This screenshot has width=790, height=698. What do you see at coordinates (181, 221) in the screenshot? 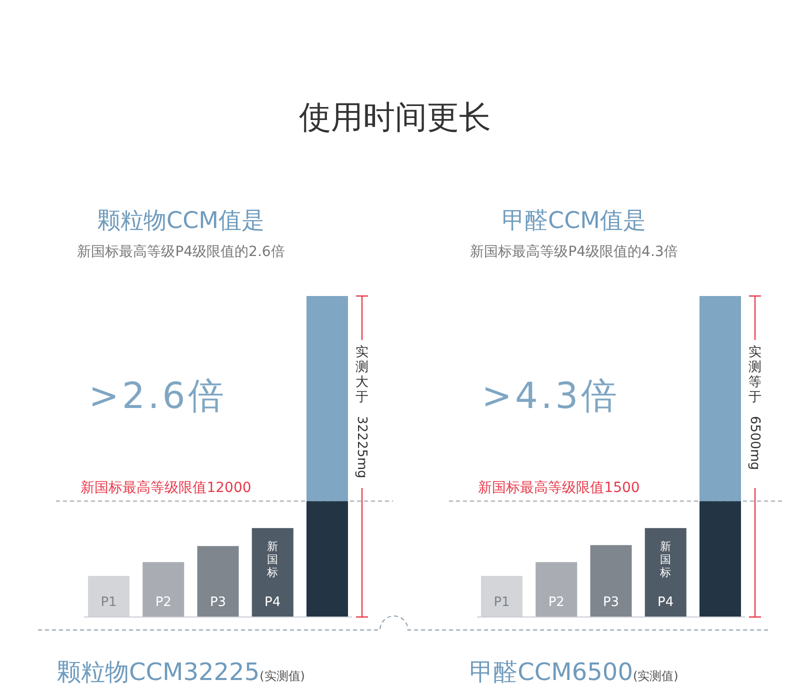
I see `chart-title: 颗粒物CCM值是` at bounding box center [181, 221].